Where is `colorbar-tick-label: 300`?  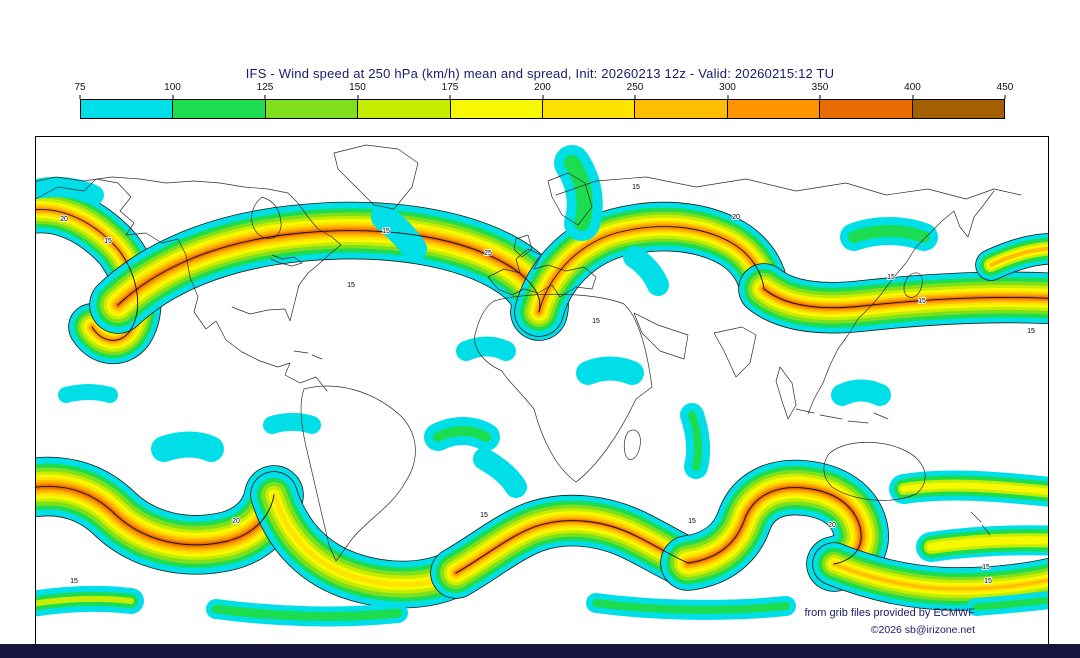
colorbar-tick-label: 300 is located at coordinates (727, 87).